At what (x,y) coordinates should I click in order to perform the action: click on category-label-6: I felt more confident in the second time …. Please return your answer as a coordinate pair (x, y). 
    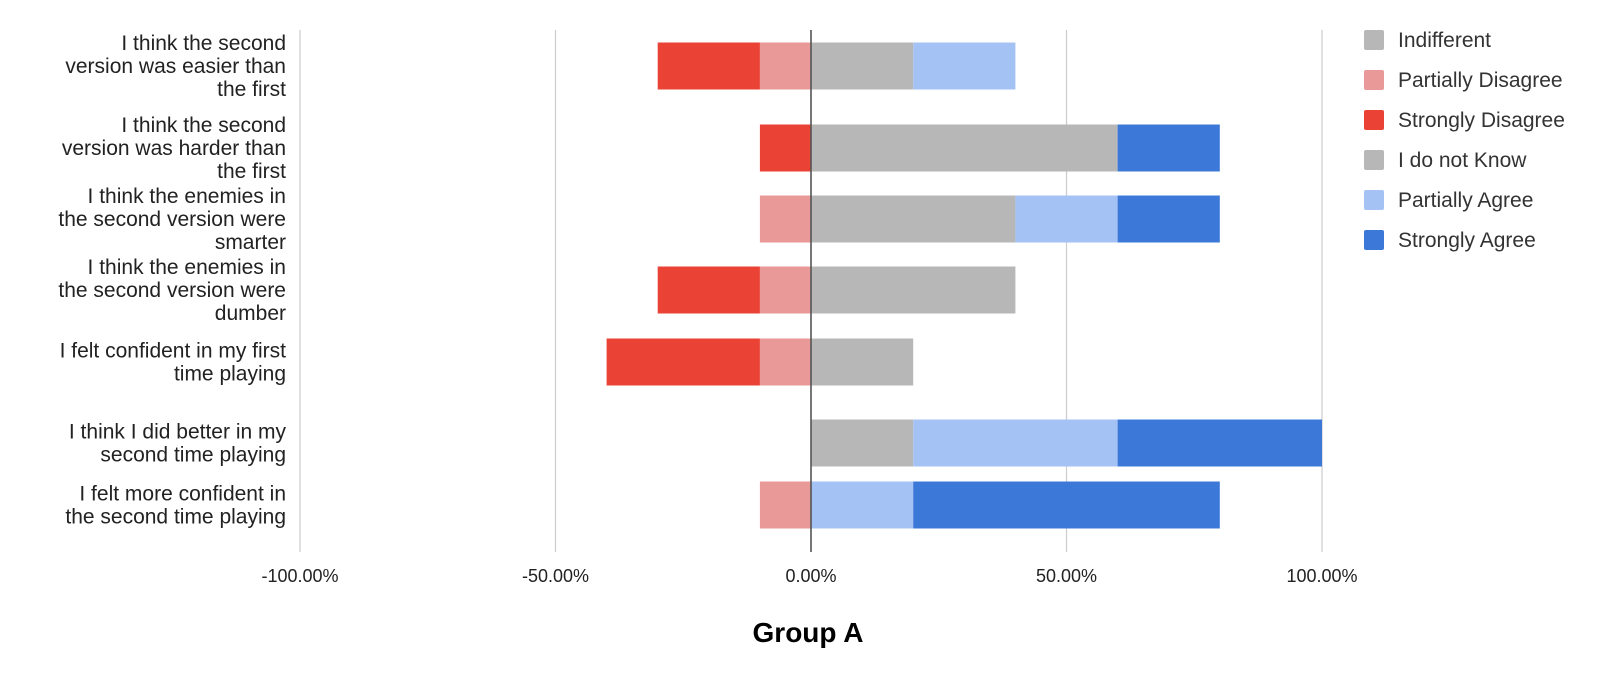
    Looking at the image, I should click on (175, 506).